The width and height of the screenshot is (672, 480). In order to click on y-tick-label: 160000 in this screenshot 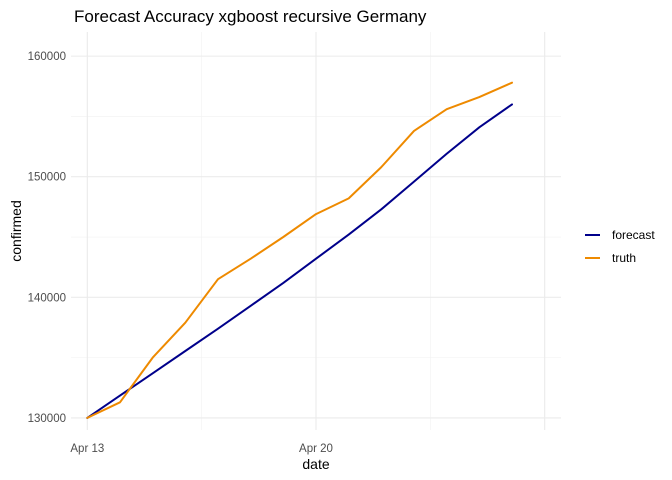, I will do `click(47, 57)`.